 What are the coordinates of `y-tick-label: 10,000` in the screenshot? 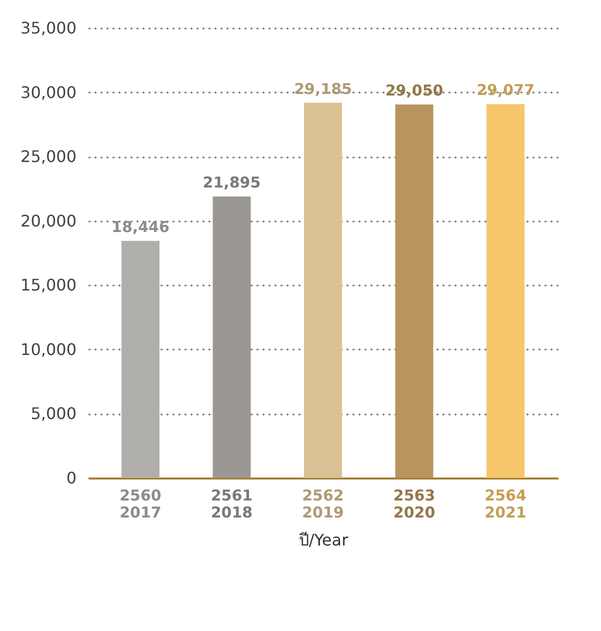 It's located at (48, 349).